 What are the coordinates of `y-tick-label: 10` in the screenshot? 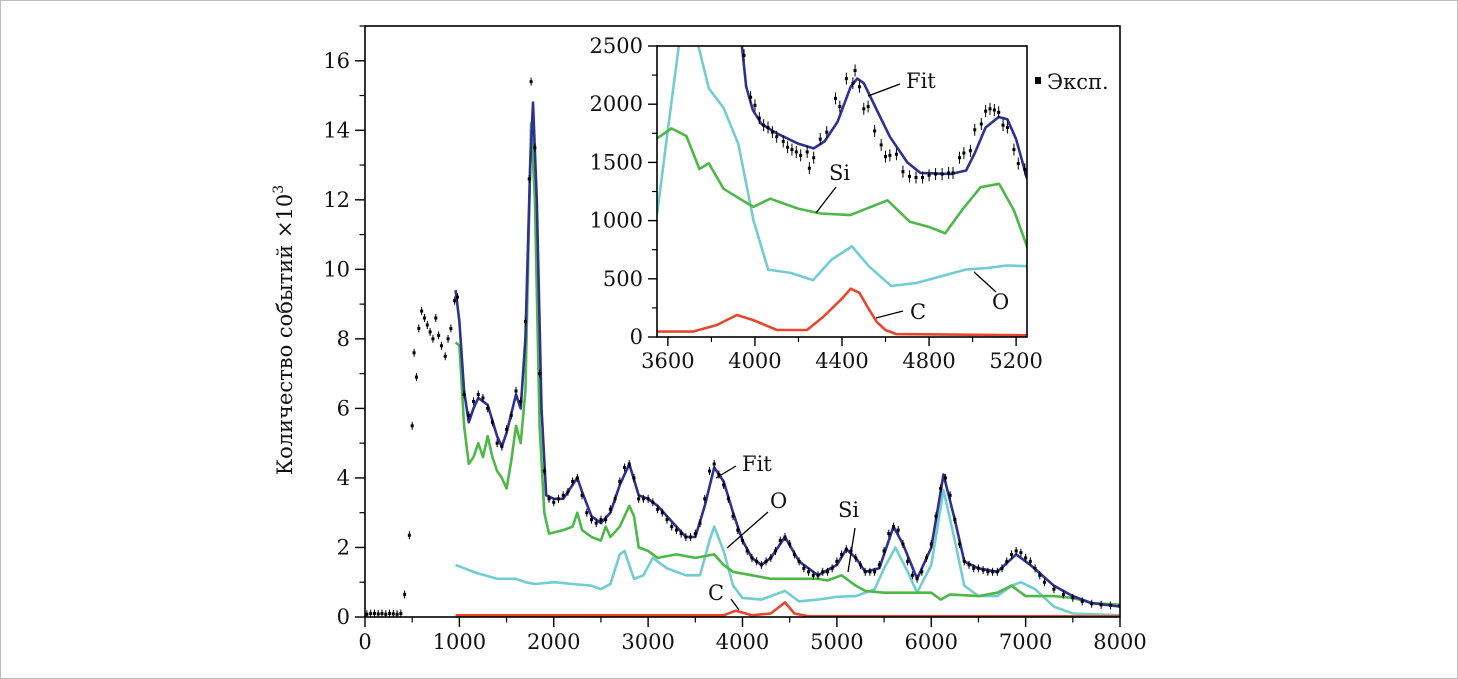 It's located at (336, 269).